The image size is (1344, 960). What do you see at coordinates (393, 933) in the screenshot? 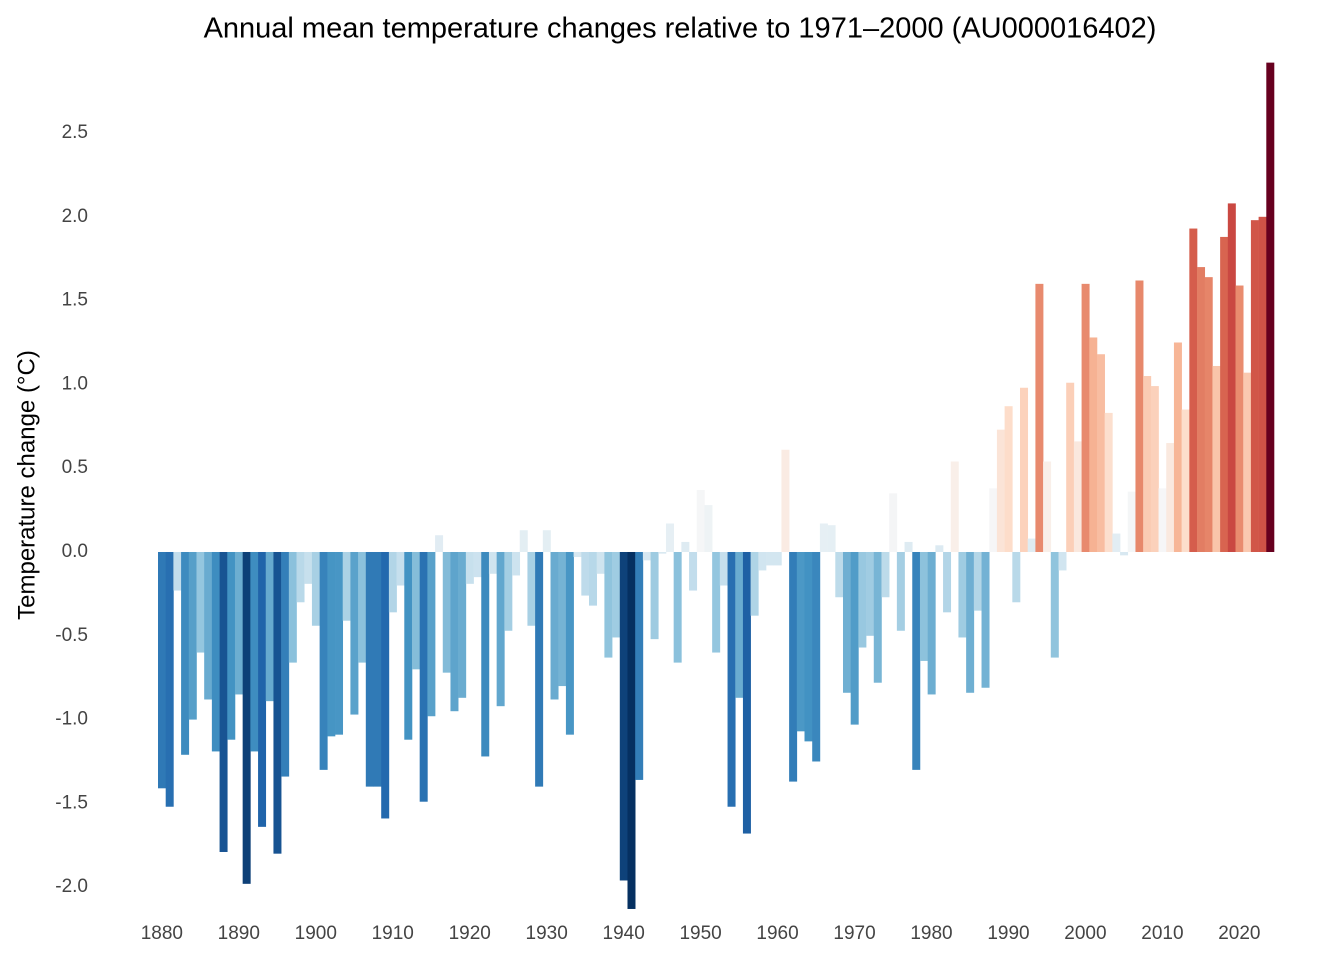
I see `x-tick-label: 1910` at bounding box center [393, 933].